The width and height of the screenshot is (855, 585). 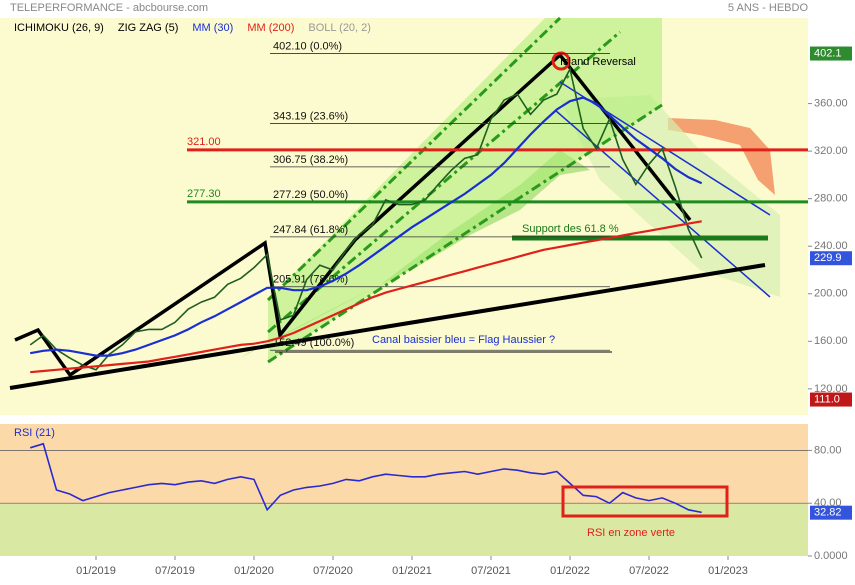 I want to click on level-label: 321.00, so click(x=204, y=142).